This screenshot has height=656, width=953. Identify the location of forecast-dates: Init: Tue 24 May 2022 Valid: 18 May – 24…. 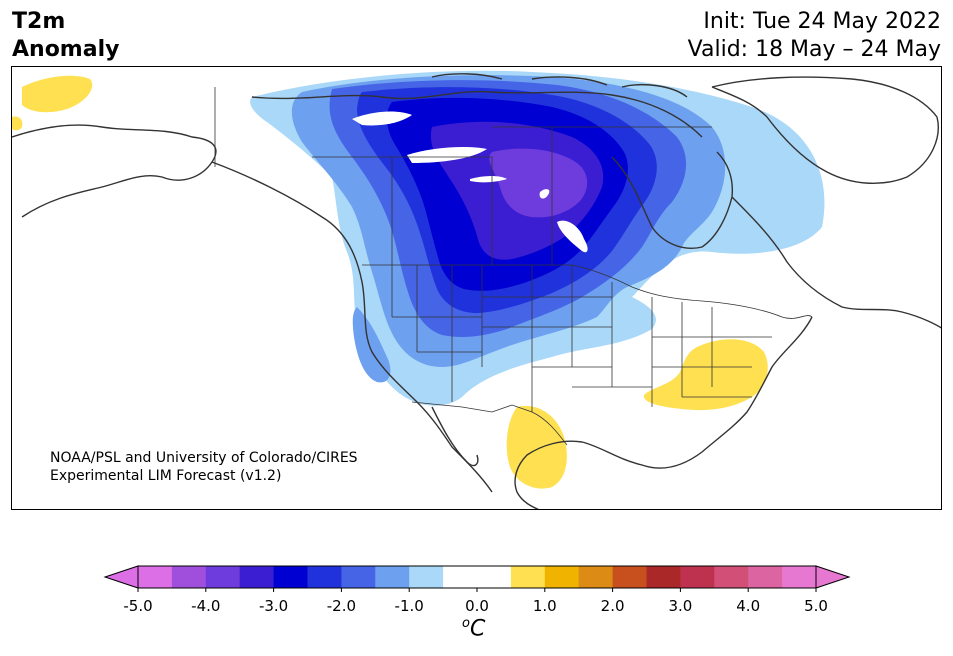
(814, 36).